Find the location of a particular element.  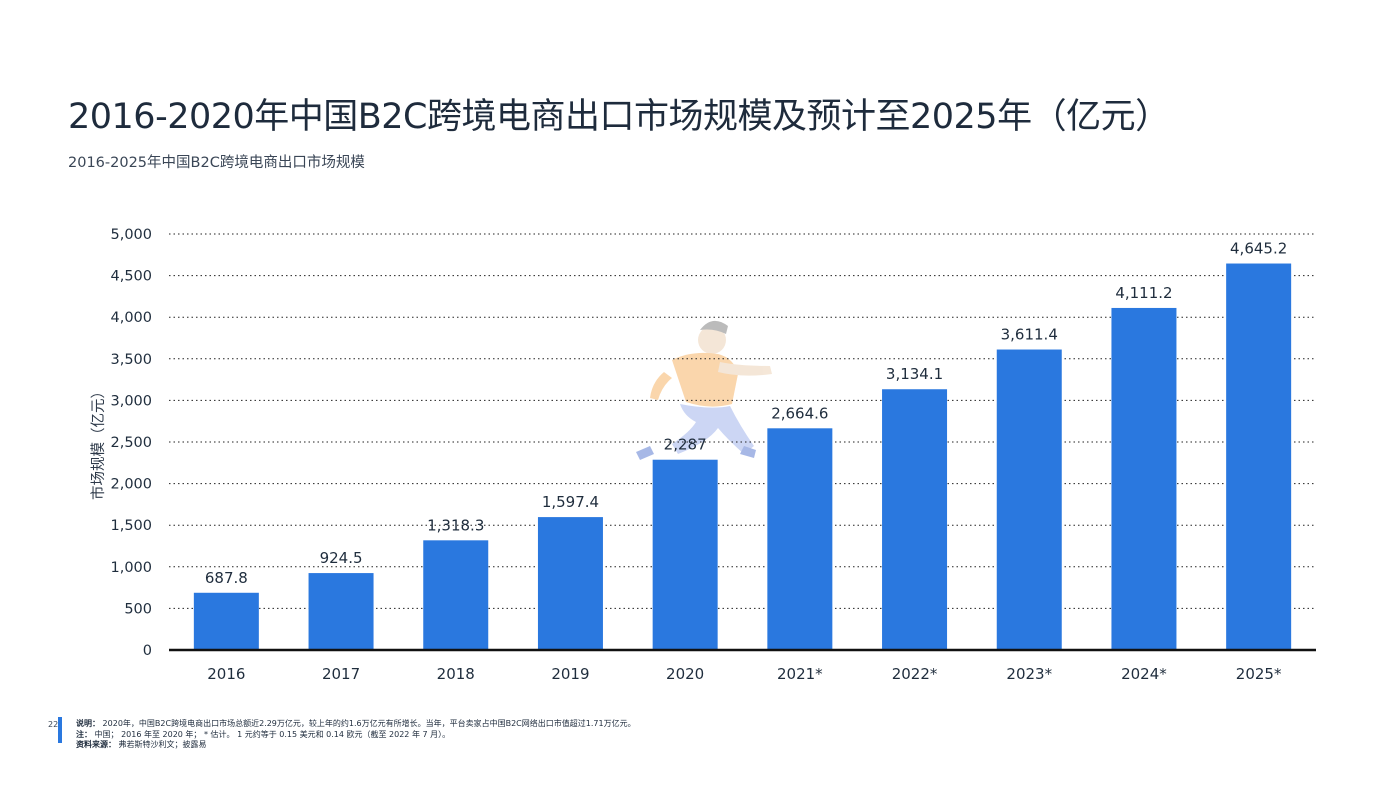

y-tick-label: 2,000 is located at coordinates (131, 485).